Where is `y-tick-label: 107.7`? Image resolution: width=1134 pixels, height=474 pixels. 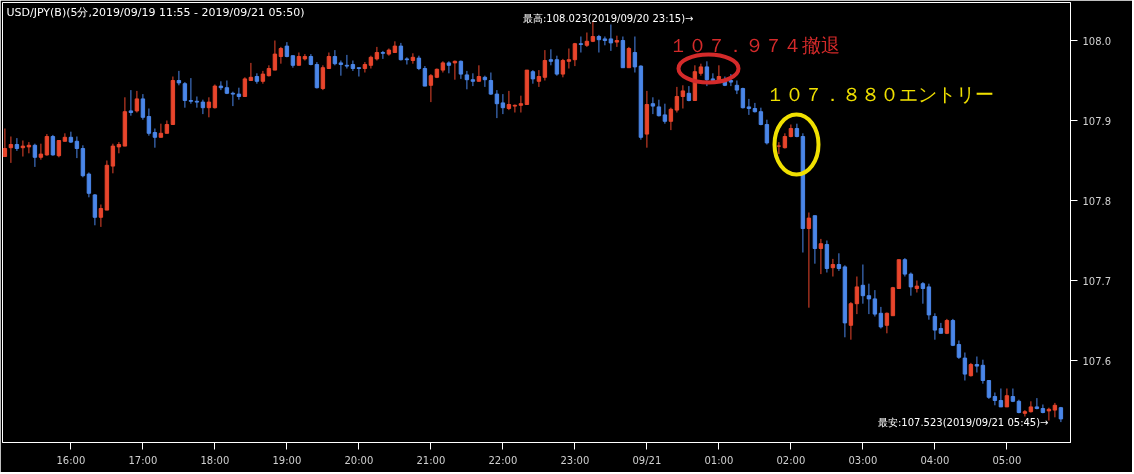 y-tick-label: 107.7 is located at coordinates (1097, 281).